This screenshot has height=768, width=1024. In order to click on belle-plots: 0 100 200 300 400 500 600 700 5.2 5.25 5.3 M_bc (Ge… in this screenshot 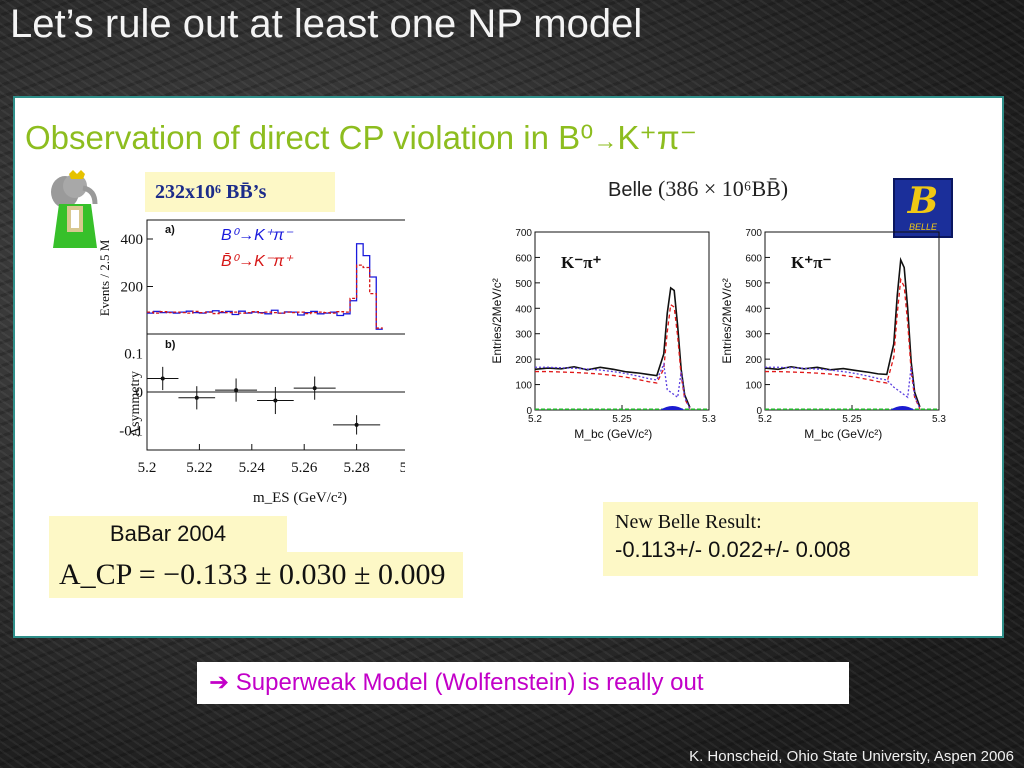, I will do `click(718, 334)`.